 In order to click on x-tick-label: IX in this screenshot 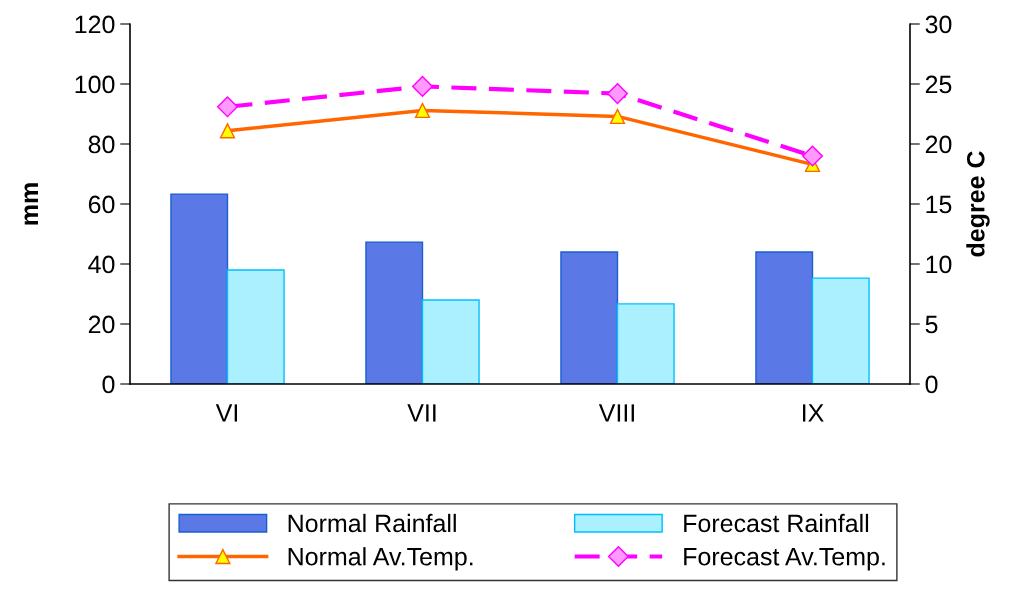, I will do `click(813, 413)`.